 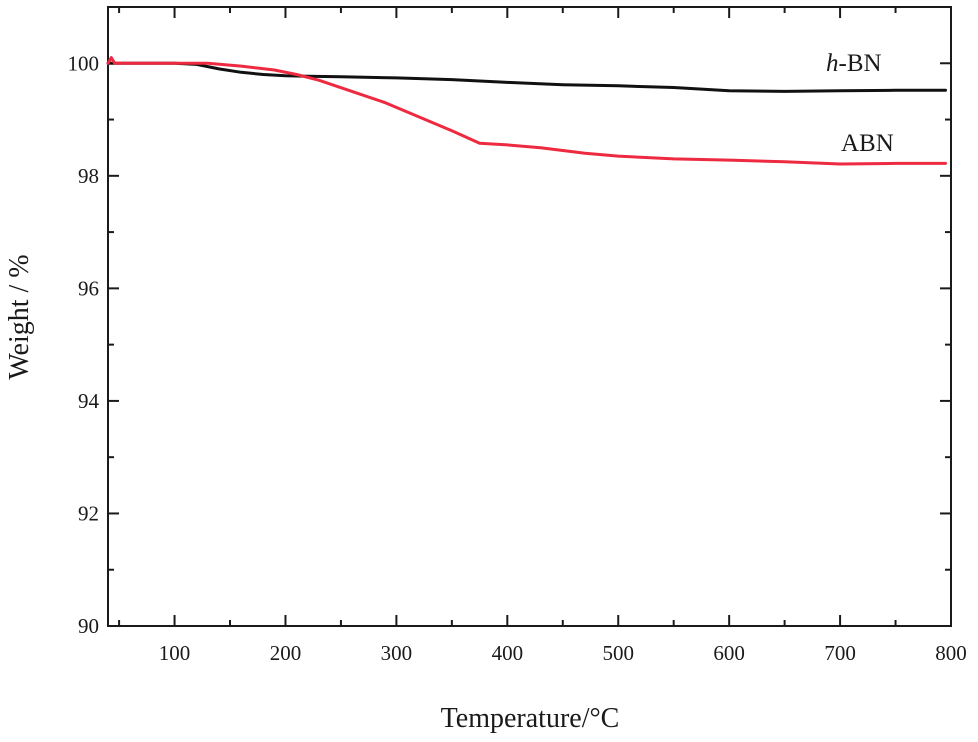 What do you see at coordinates (618, 653) in the screenshot?
I see `x-tick-label: 500` at bounding box center [618, 653].